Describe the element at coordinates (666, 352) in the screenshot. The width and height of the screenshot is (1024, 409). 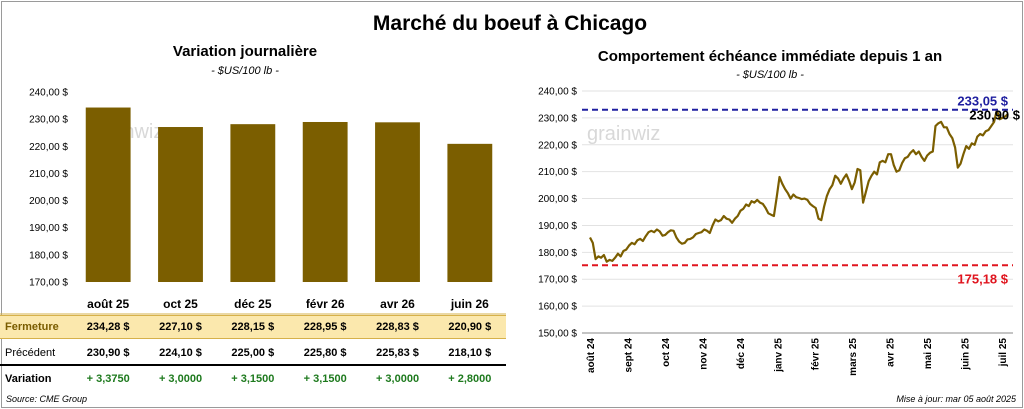
I see `x-date-label: oct 24` at that location.